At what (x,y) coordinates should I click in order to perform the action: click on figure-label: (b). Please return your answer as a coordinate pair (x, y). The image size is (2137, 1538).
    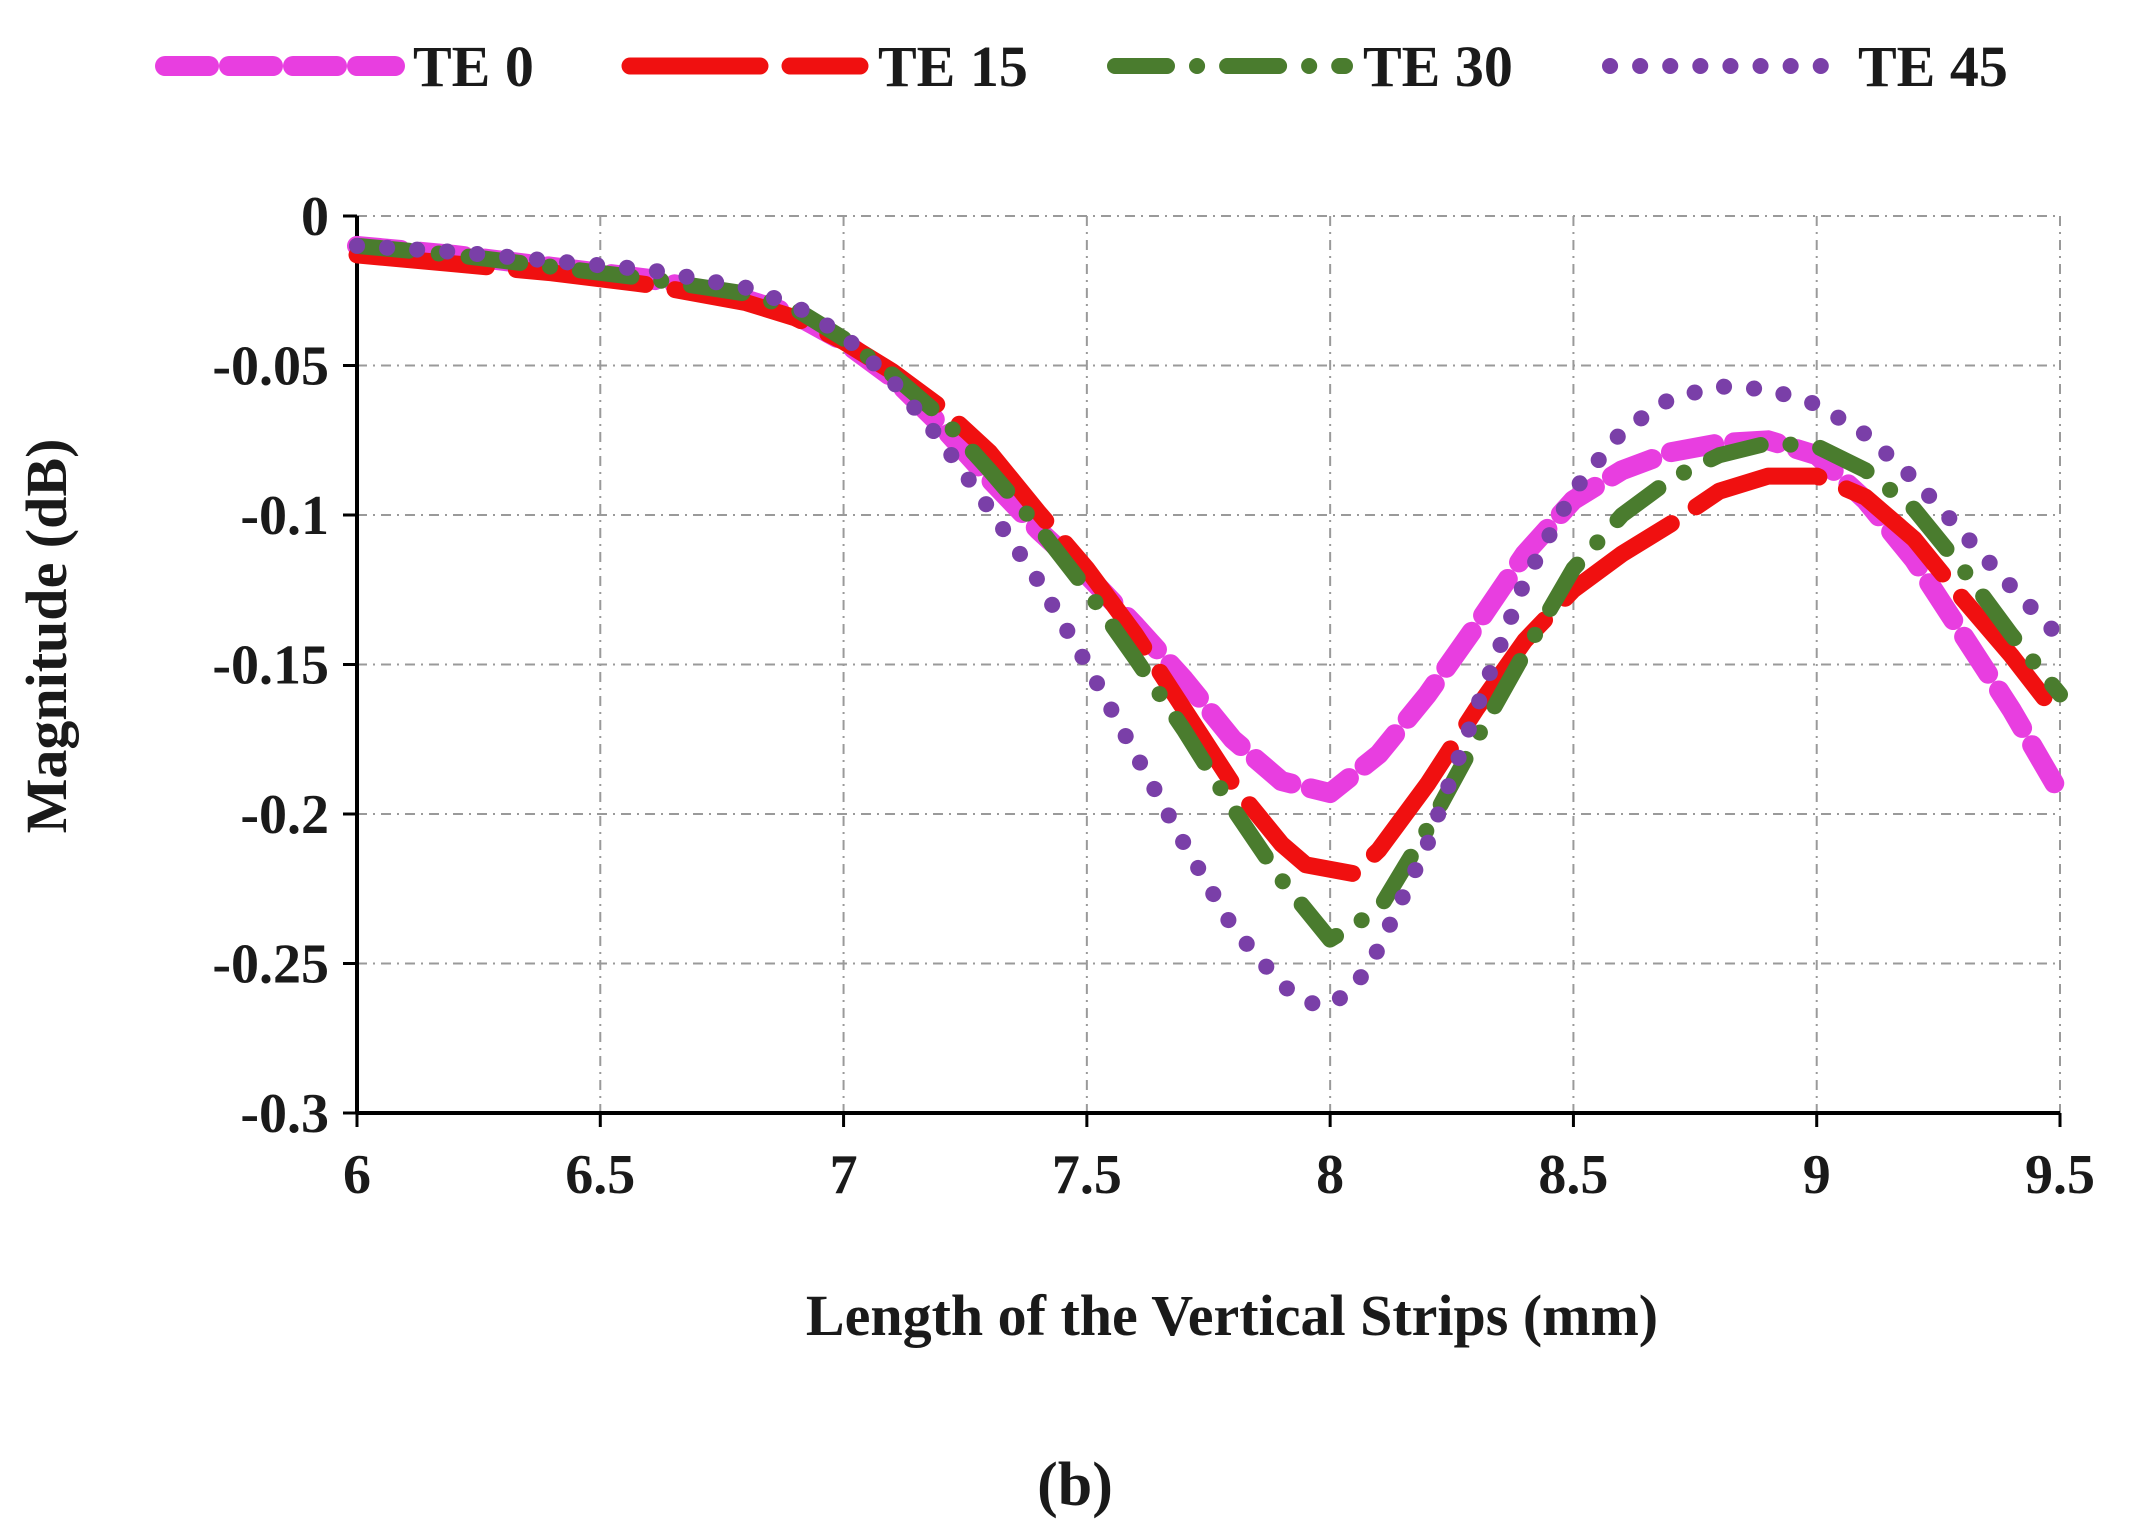
    Looking at the image, I should click on (1075, 1485).